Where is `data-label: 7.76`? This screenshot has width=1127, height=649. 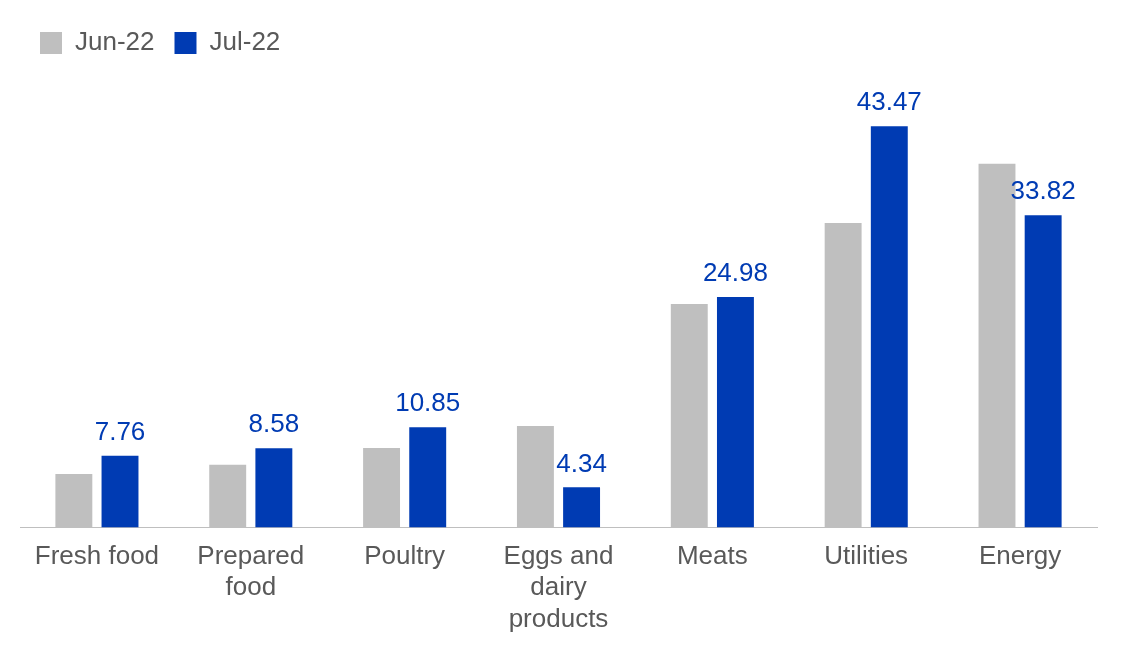
data-label: 7.76 is located at coordinates (120, 430).